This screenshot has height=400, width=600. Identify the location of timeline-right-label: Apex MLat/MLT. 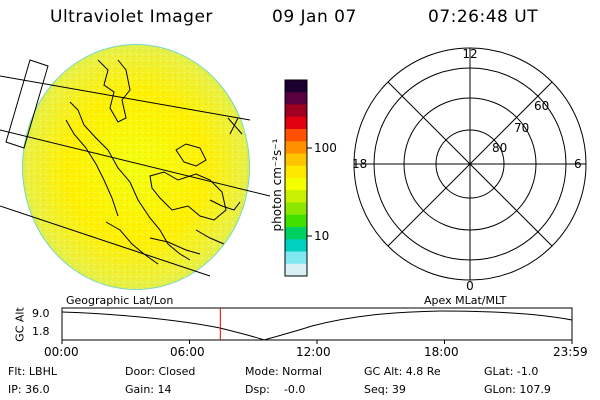
(465, 300).